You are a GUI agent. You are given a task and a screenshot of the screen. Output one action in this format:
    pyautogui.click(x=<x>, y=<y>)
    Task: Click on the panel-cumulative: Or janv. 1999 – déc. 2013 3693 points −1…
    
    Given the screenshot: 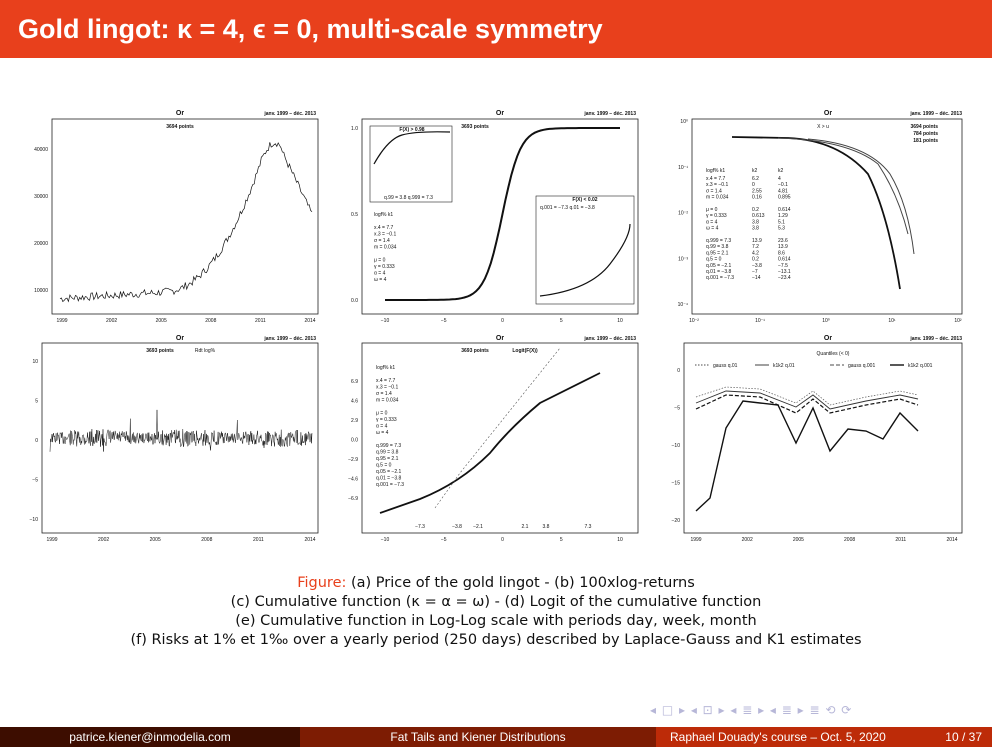 What is the action you would take?
    pyautogui.click(x=490, y=226)
    